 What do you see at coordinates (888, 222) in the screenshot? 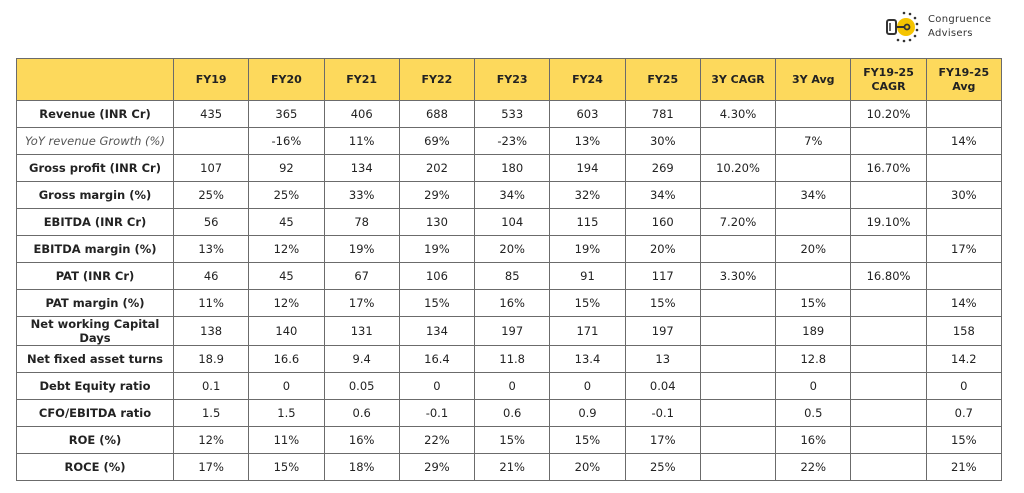
I see `table-cell: 19.10%` at bounding box center [888, 222].